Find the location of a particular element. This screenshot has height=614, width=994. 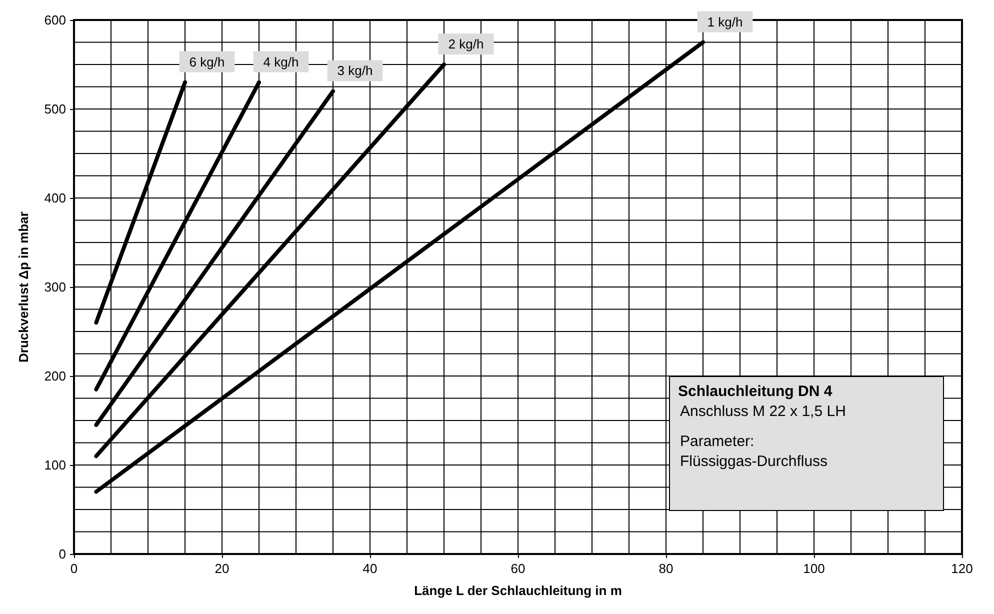

y-tick-label: 600 is located at coordinates (55, 20).